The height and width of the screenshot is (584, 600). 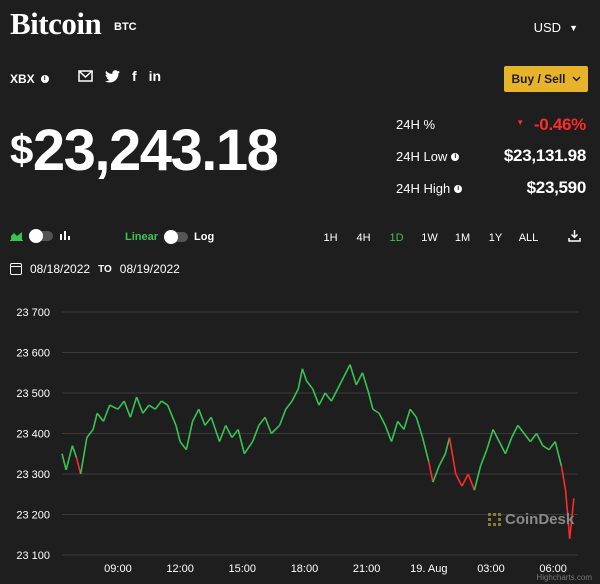 What do you see at coordinates (462, 238) in the screenshot?
I see `range-1m: 1M` at bounding box center [462, 238].